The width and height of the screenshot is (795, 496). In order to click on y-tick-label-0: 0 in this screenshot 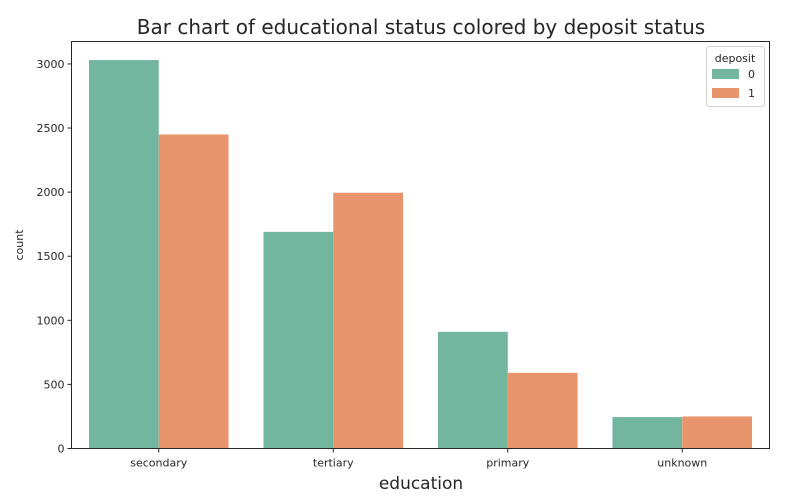, I will do `click(61, 449)`.